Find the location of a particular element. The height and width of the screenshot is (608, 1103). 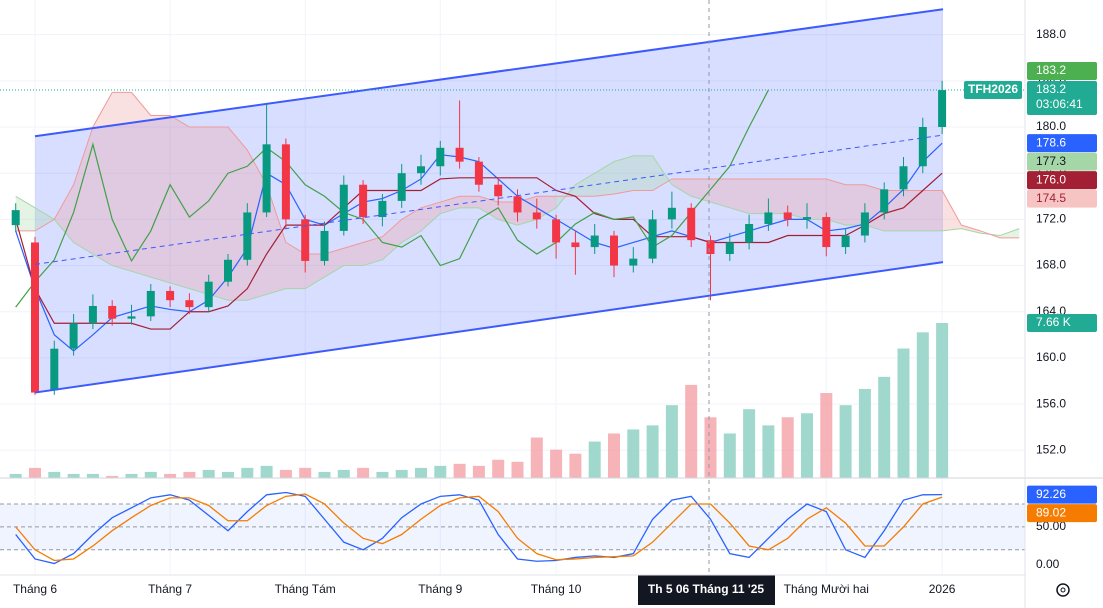

stoch-badge is located at coordinates (1062, 494).